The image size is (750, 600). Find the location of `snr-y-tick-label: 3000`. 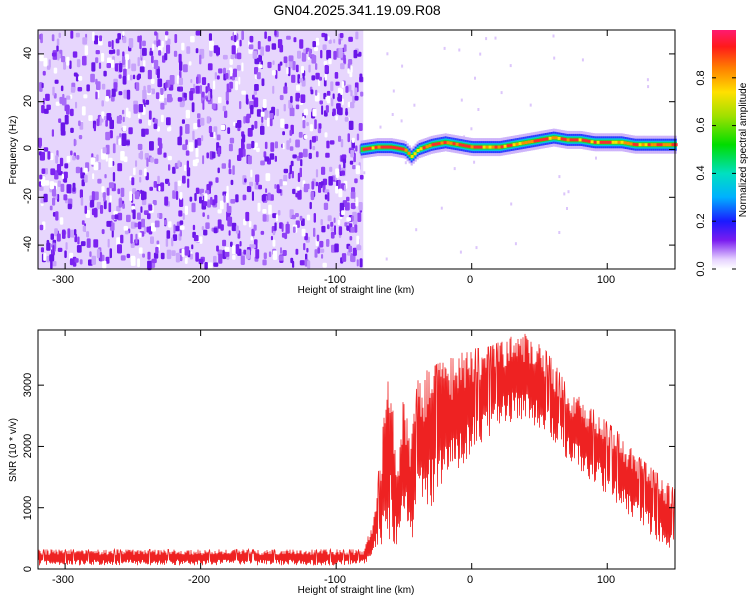

snr-y-tick-label: 3000 is located at coordinates (28, 385).